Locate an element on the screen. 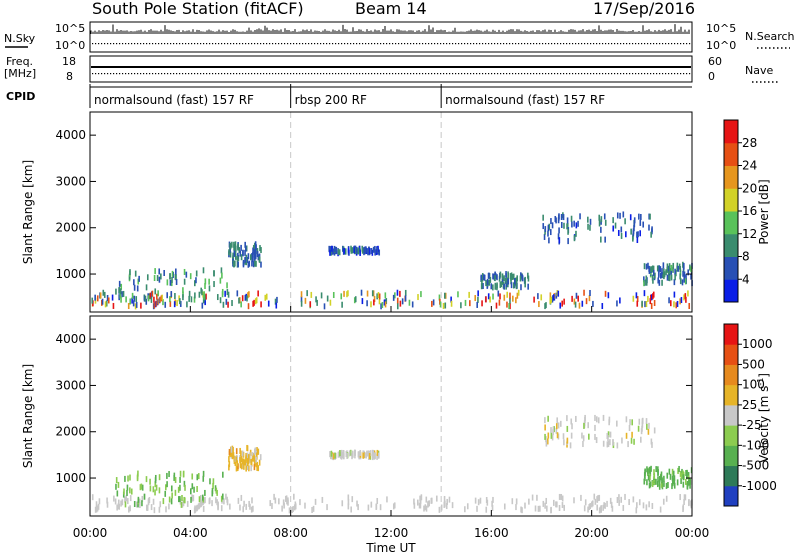  nsky-tick-high: 10^5 is located at coordinates (70, 28).